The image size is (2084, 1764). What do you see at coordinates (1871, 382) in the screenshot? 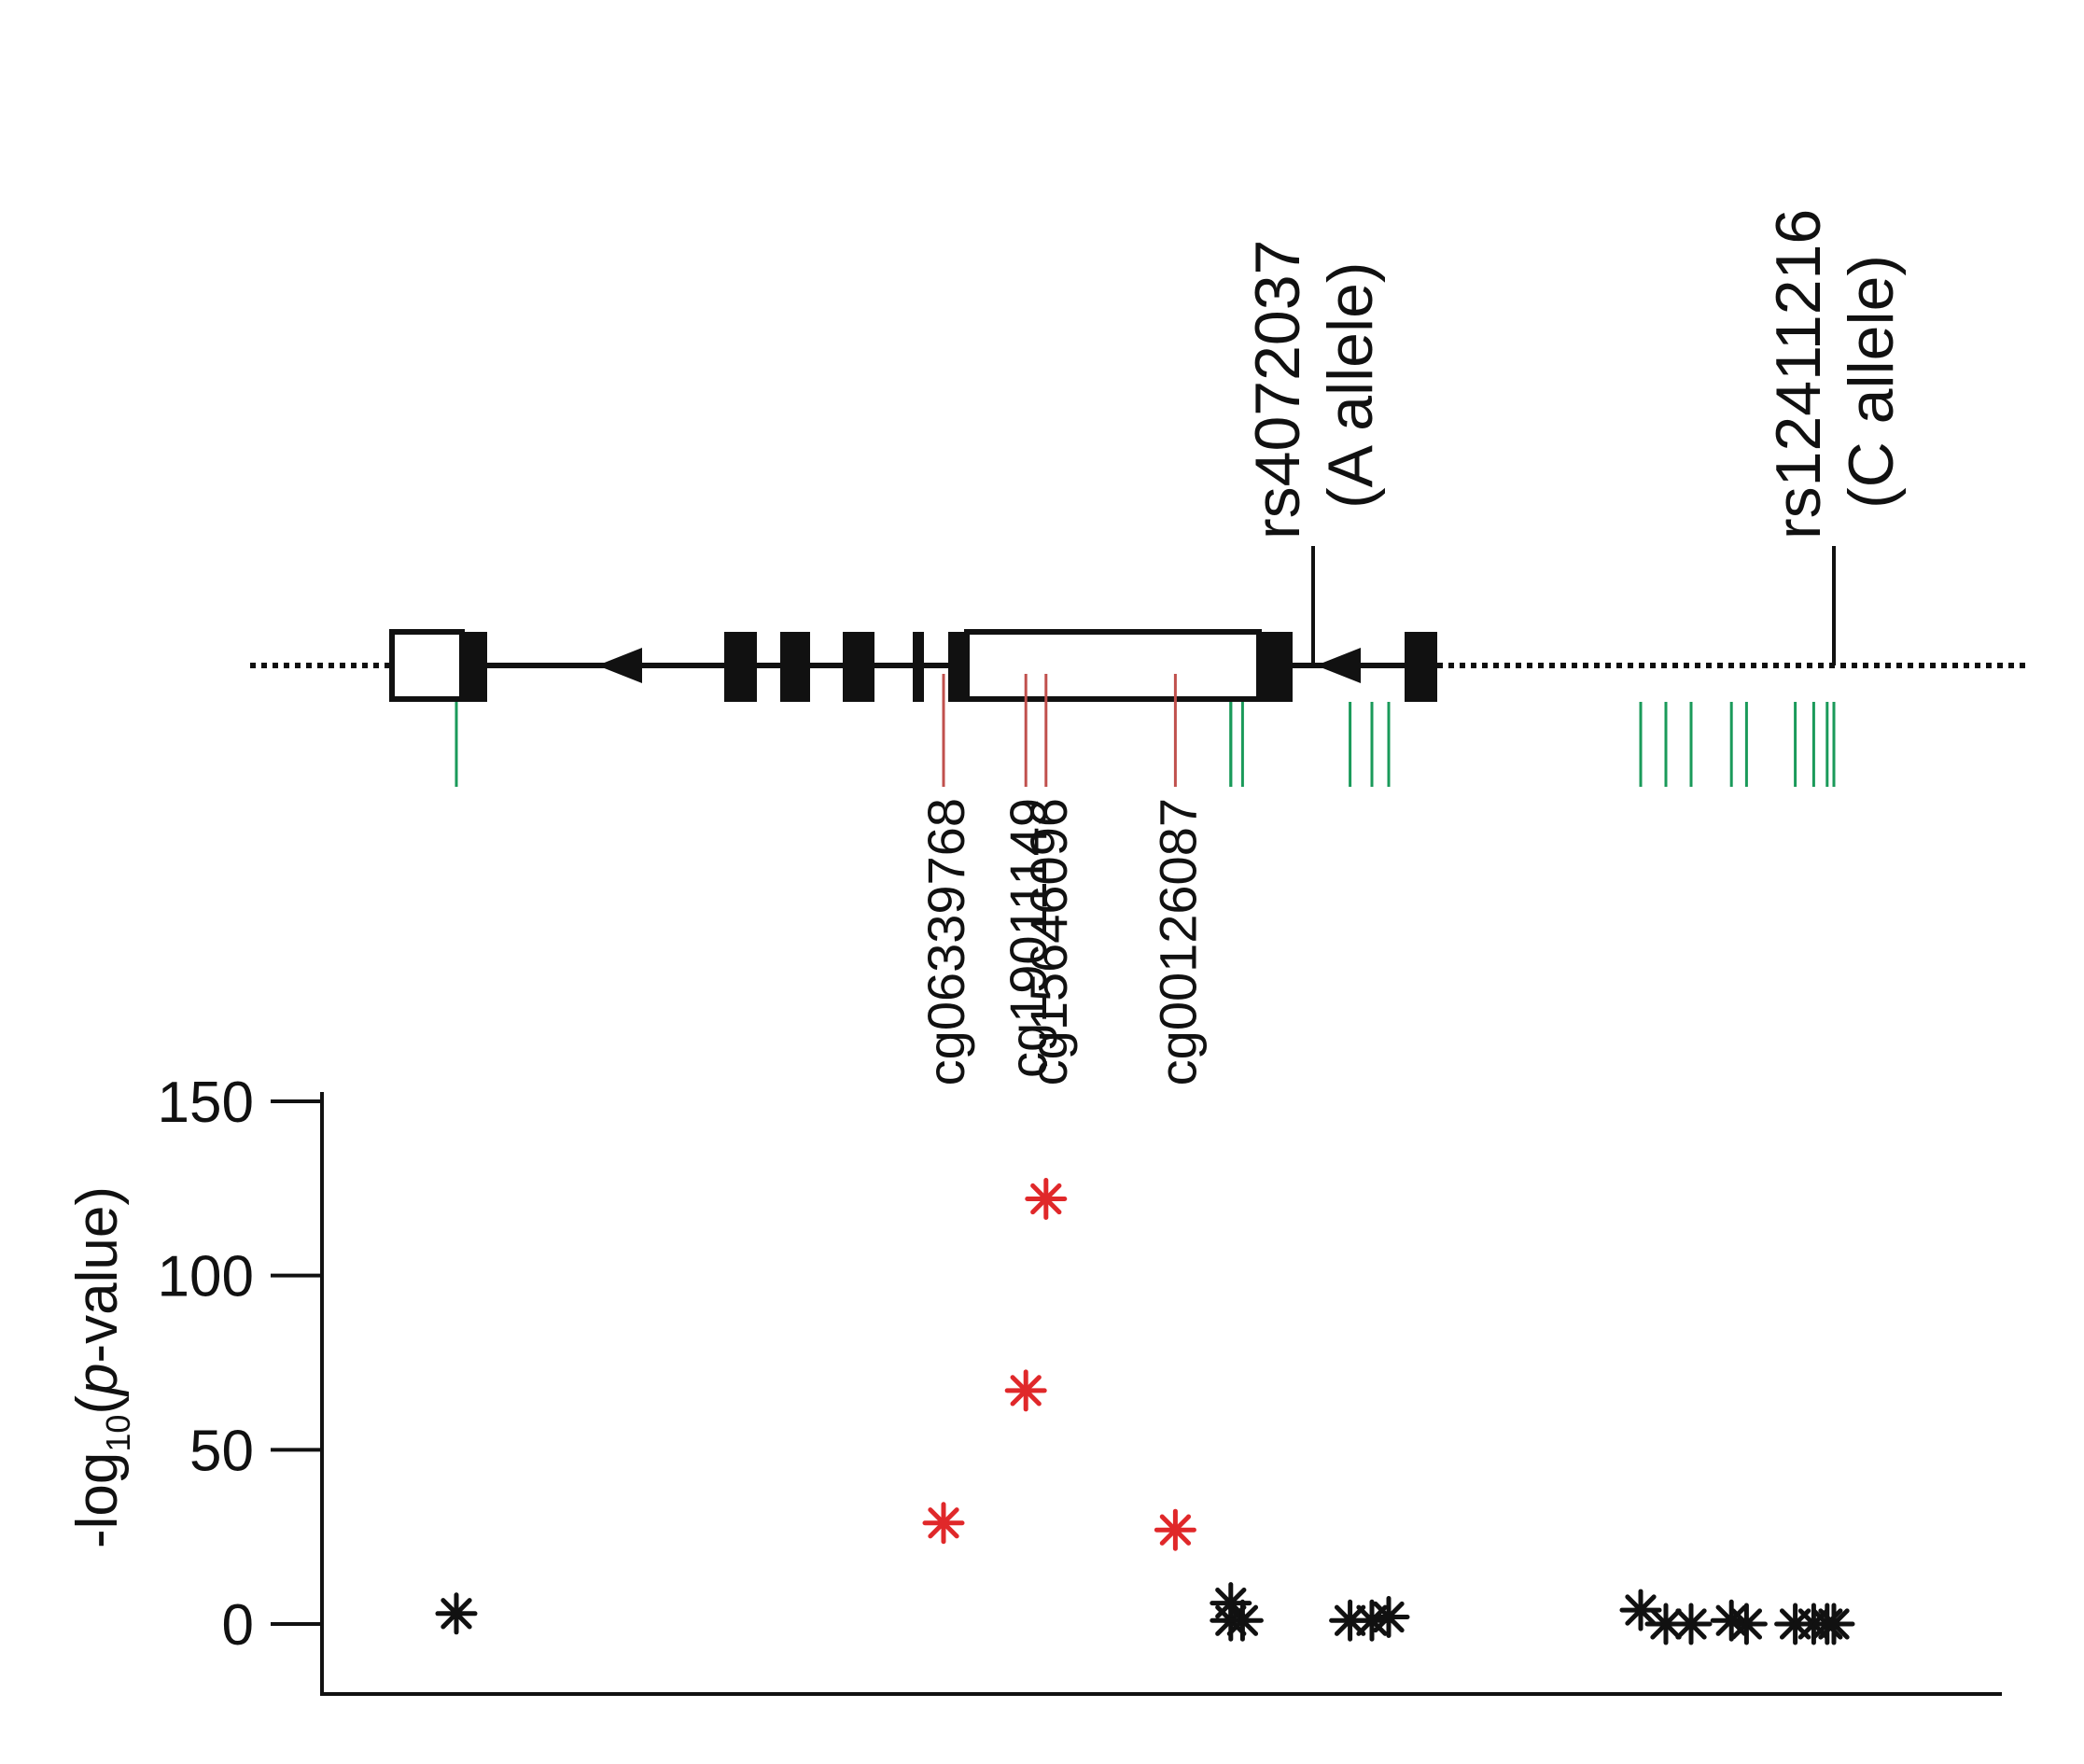
I see `snp-allele-label: (C allele)` at bounding box center [1871, 382].